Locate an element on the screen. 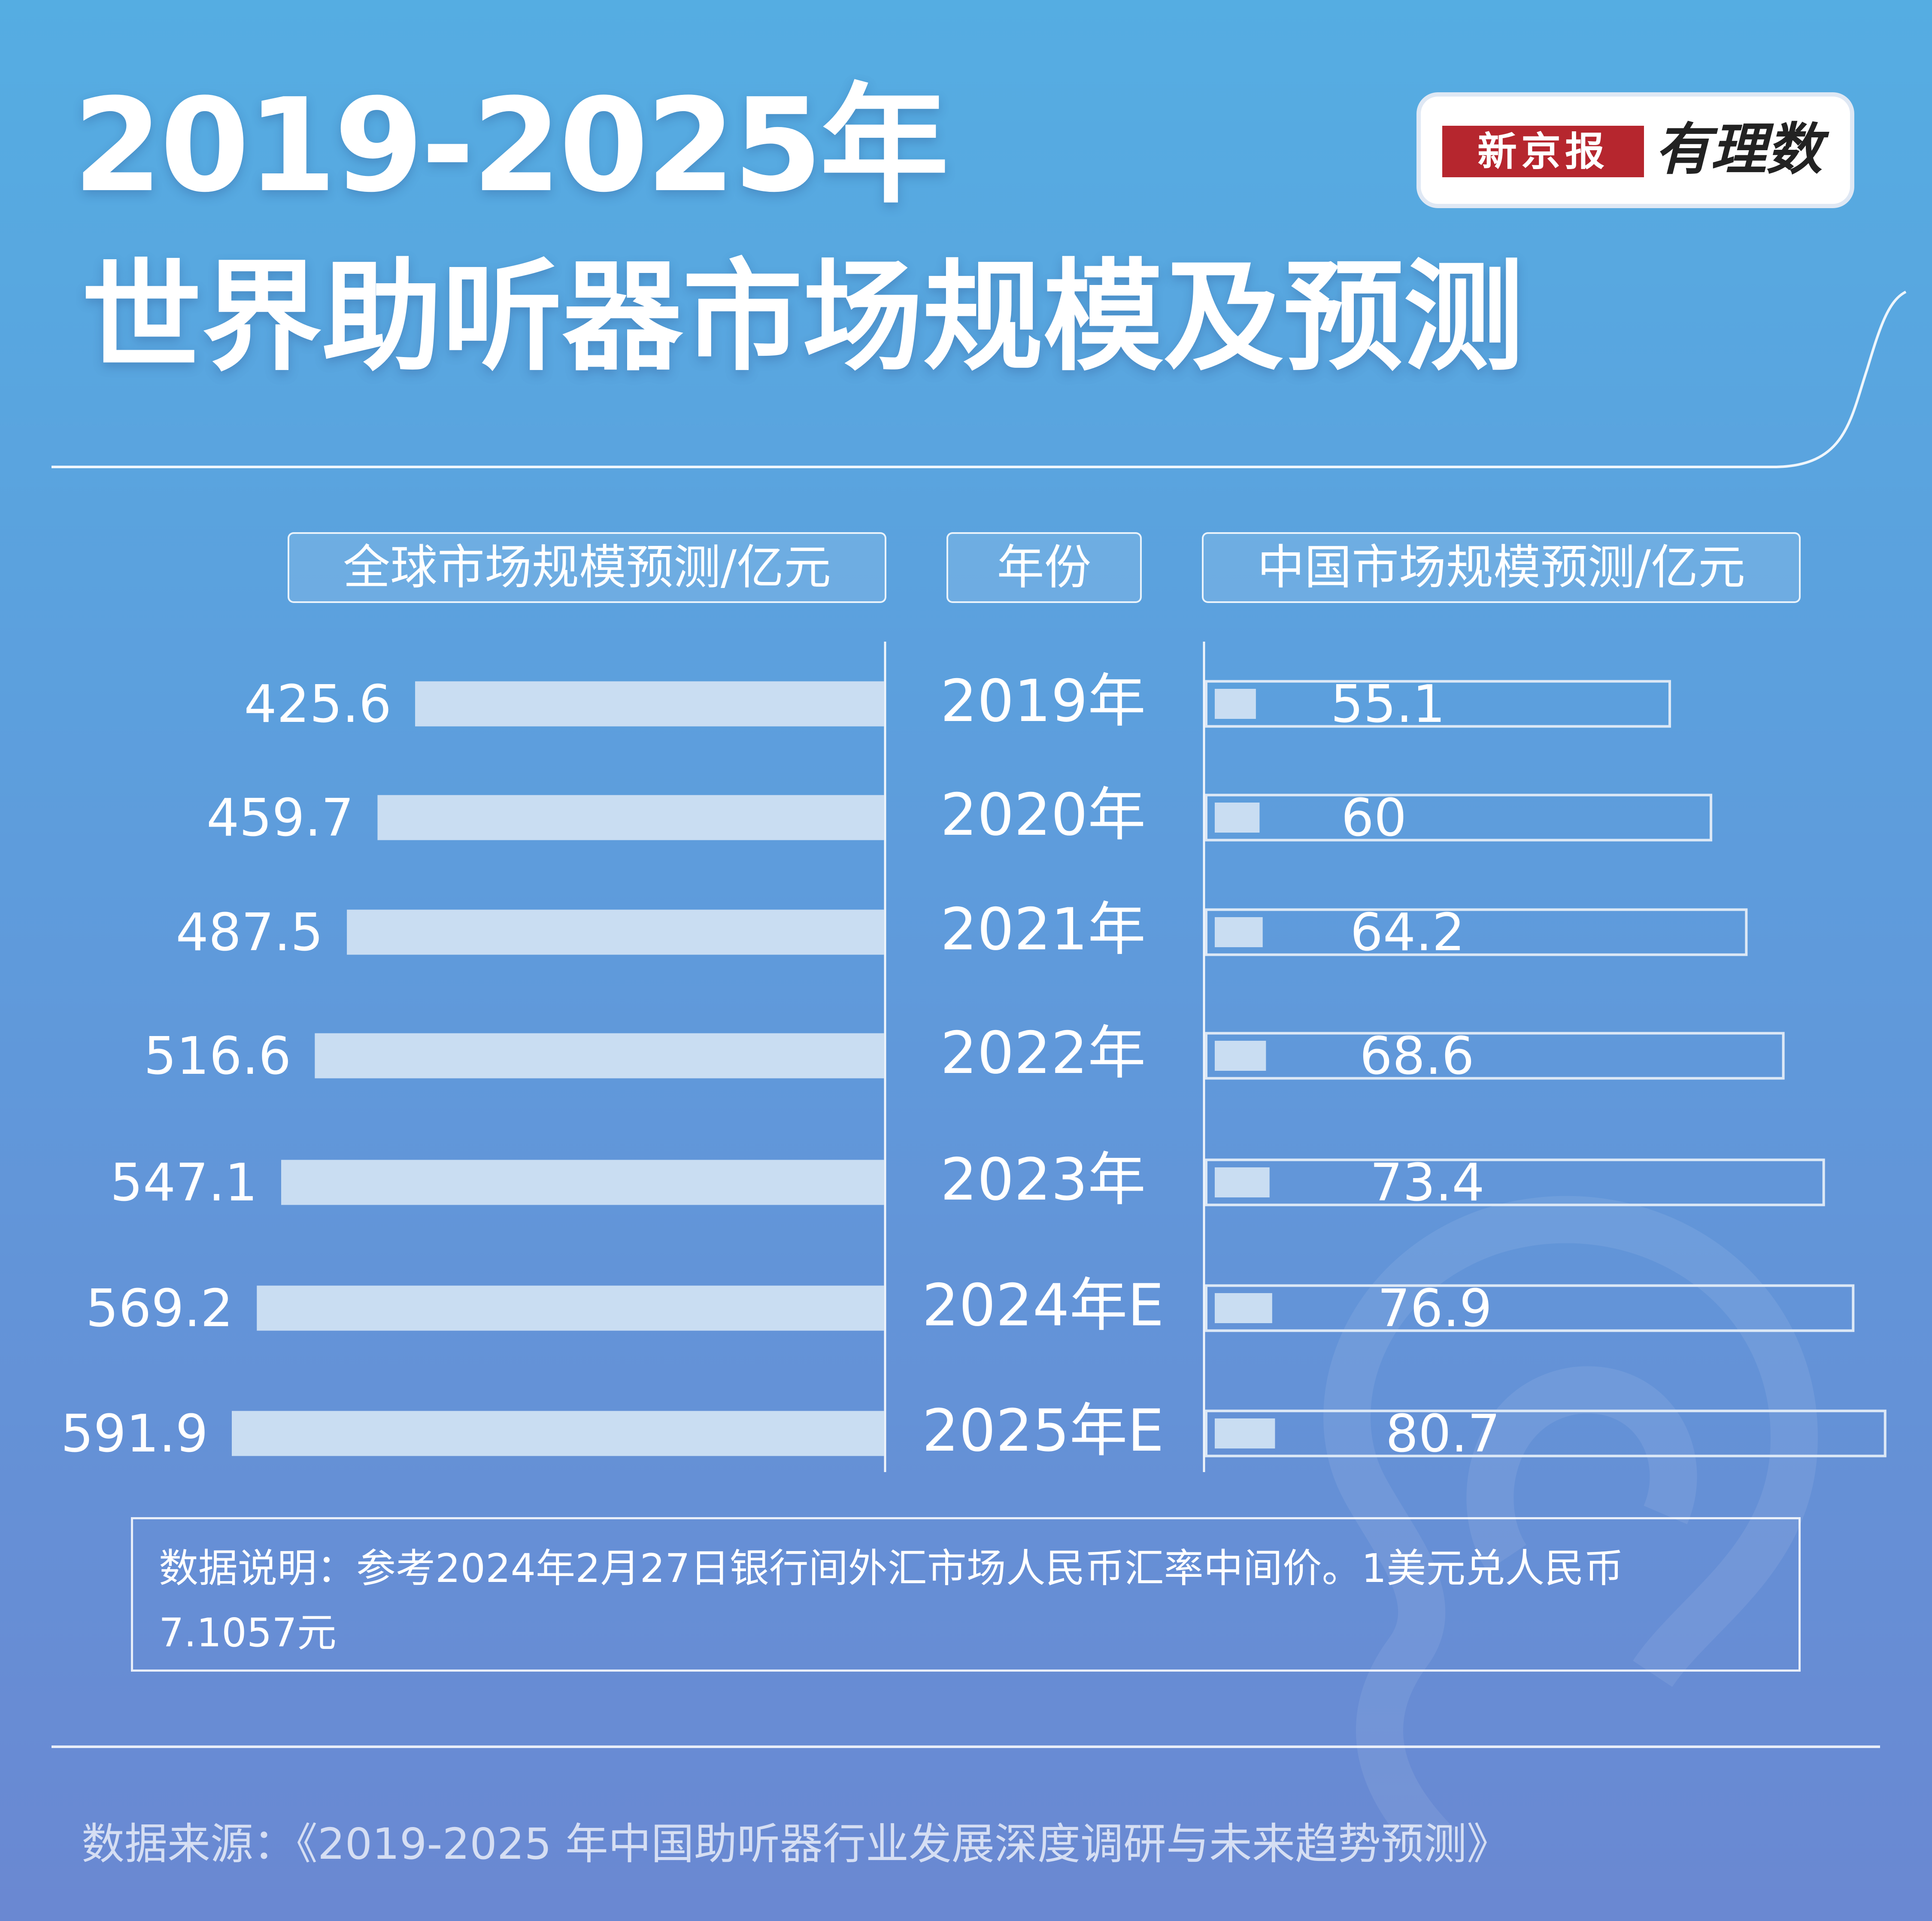  source-text: 数据来源：《2019-2025 年中国助听器行业发展深度调研与未来趋势预测》 is located at coordinates (796, 1844).